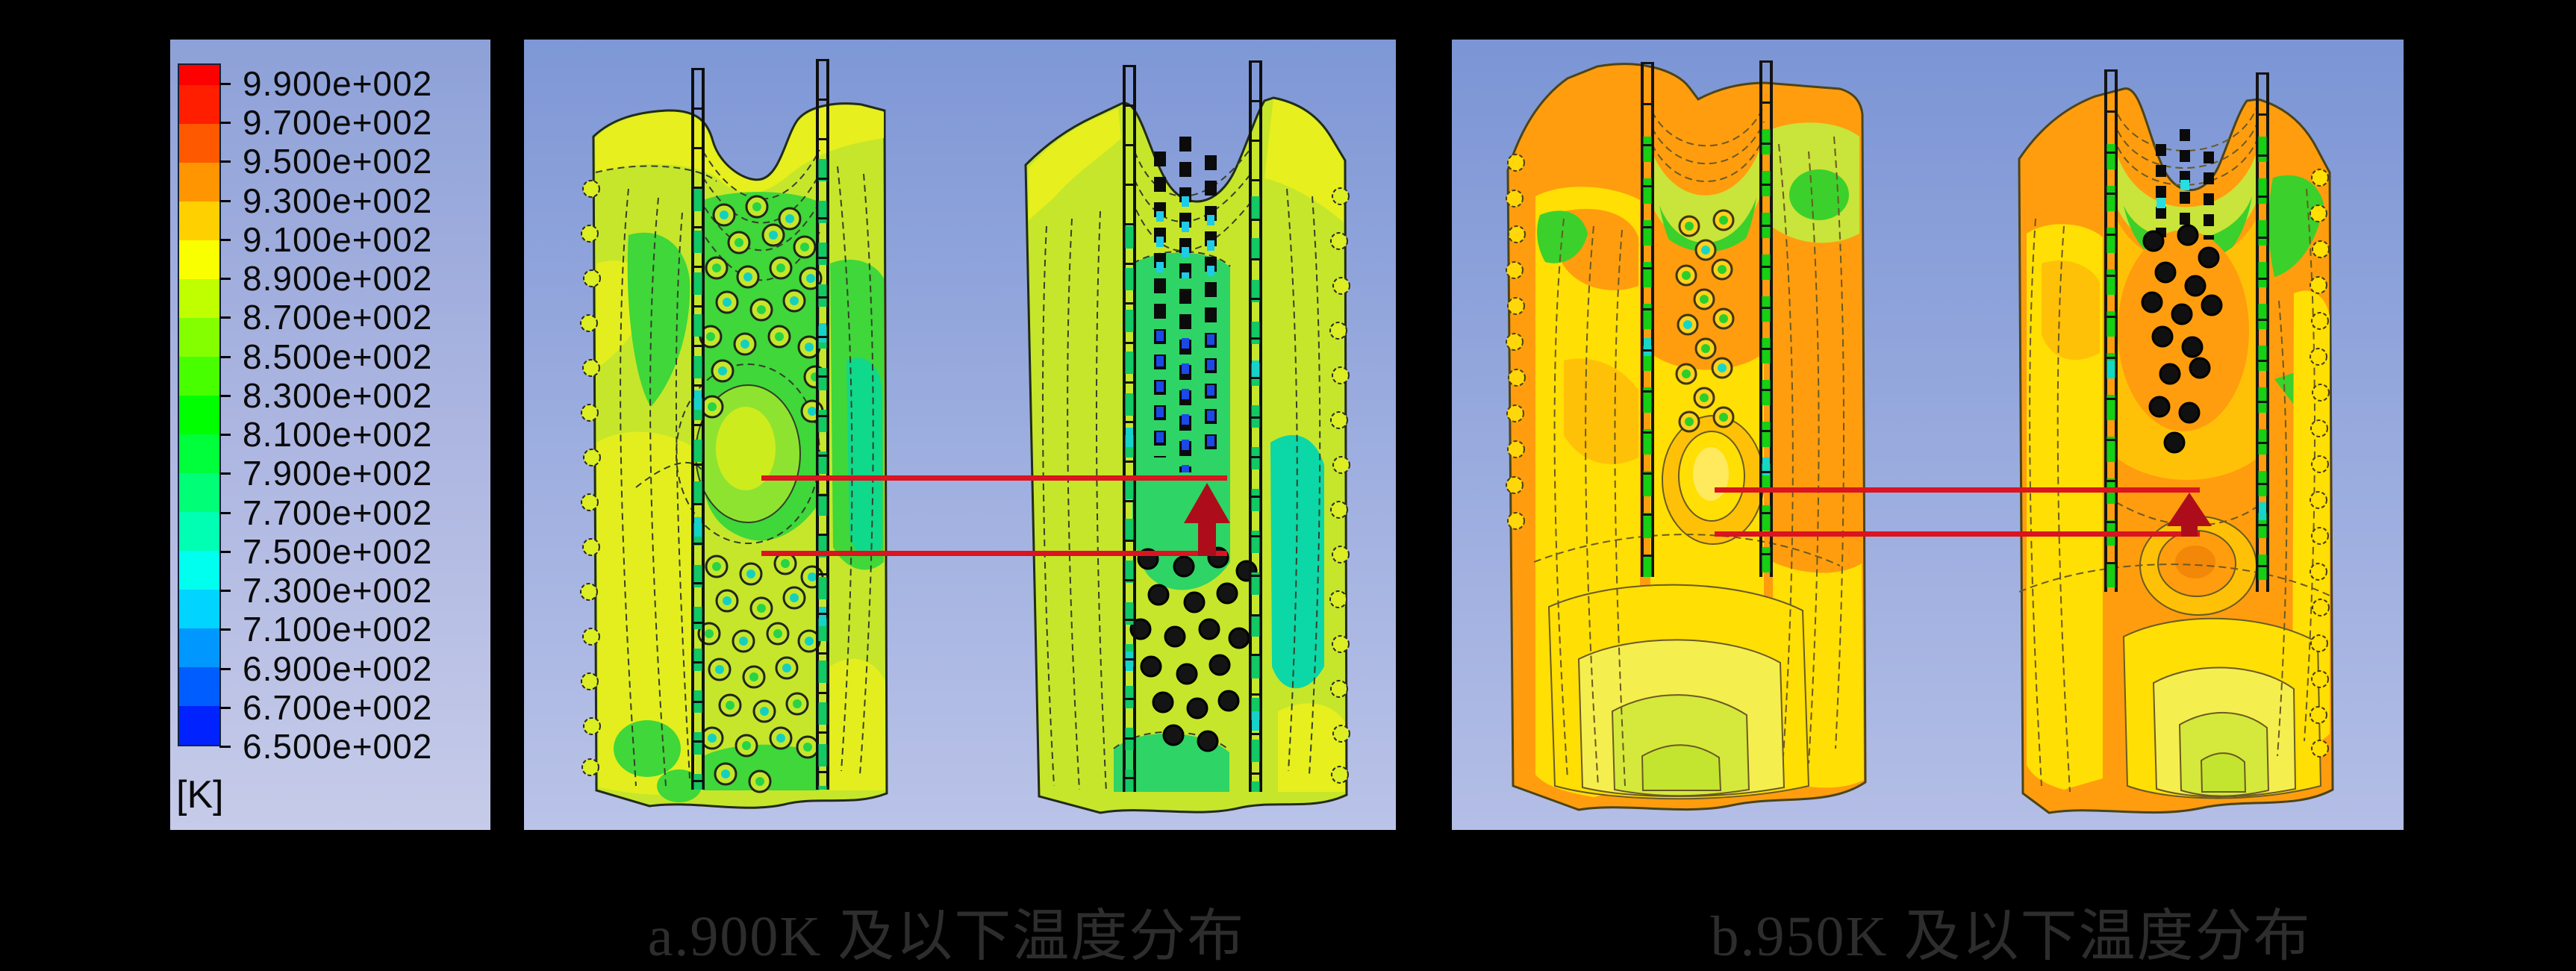 The width and height of the screenshot is (2576, 971). What do you see at coordinates (338, 435) in the screenshot?
I see `legend-tick-label: 8.100e+002` at bounding box center [338, 435].